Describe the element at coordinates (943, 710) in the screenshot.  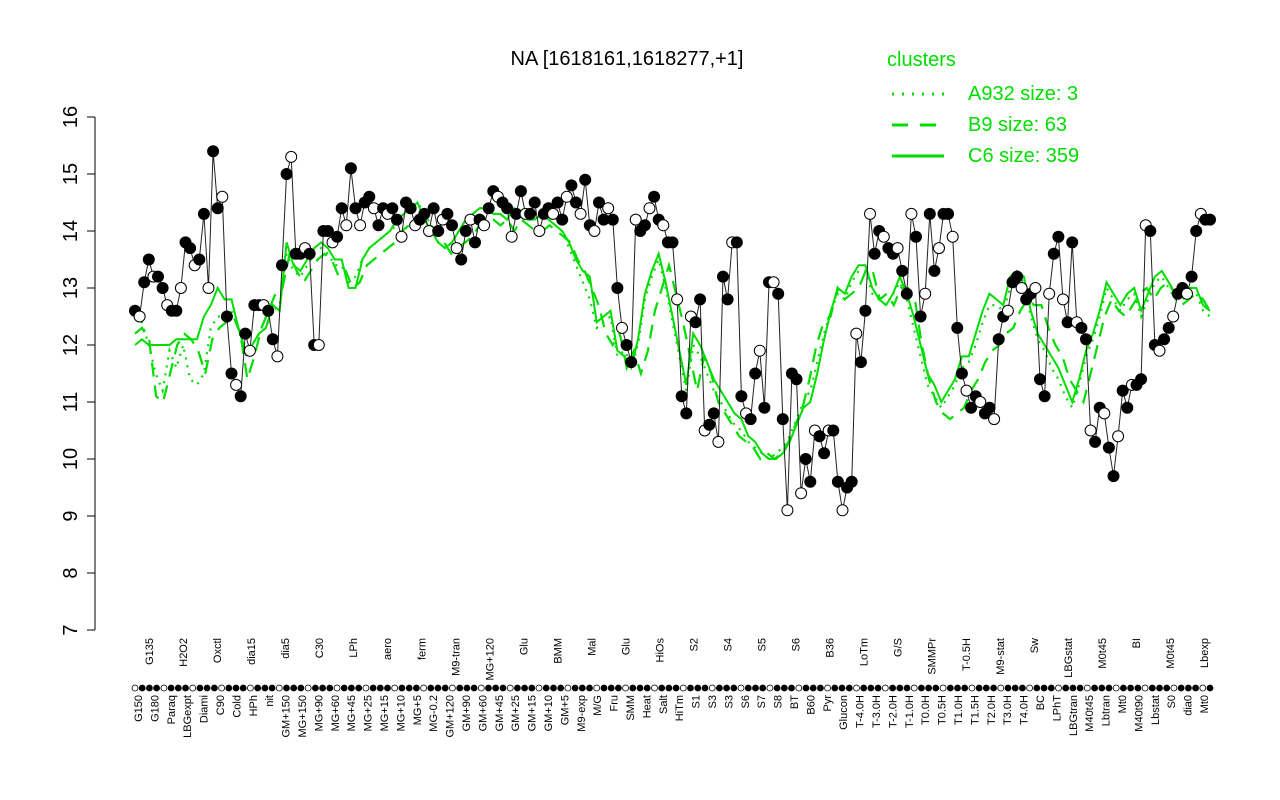
I see `x-tick-label: T0.5H` at that location.